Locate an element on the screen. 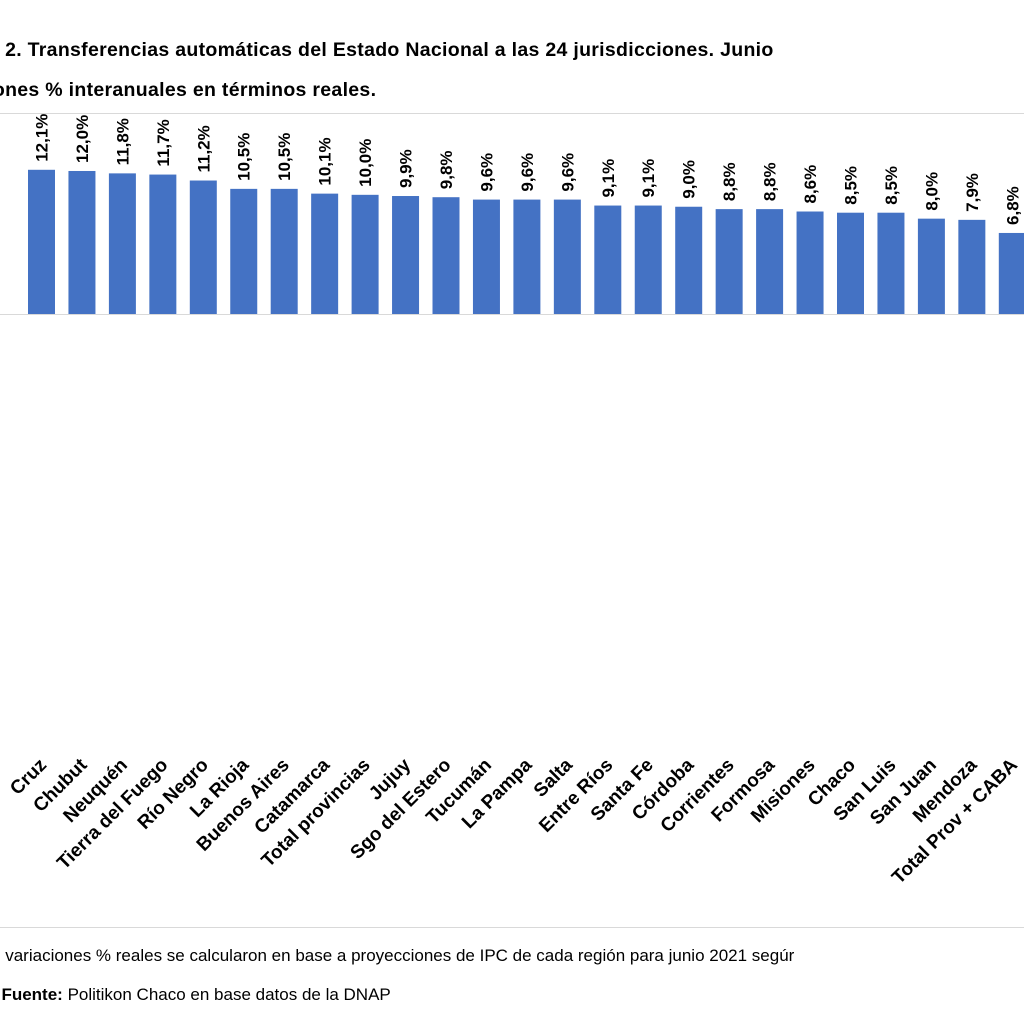 The width and height of the screenshot is (1024, 1024). data-label-9: 9,9% is located at coordinates (406, 168).